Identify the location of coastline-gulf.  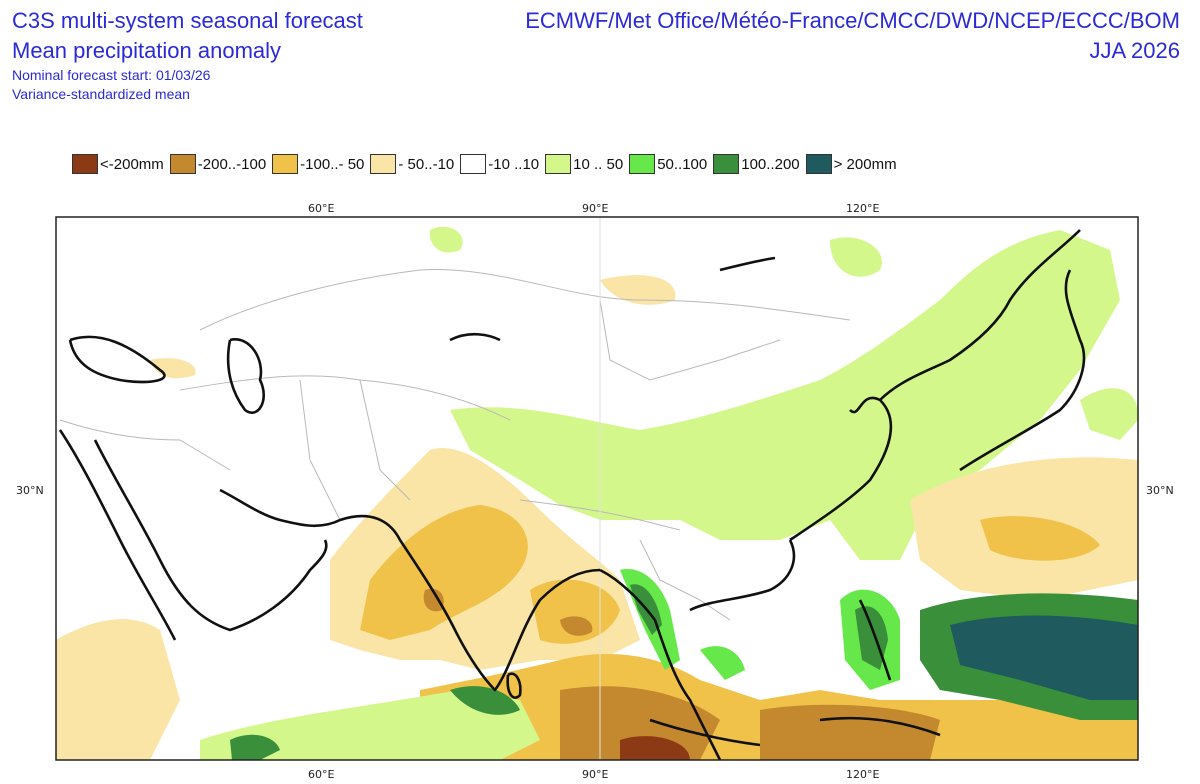
(310, 514).